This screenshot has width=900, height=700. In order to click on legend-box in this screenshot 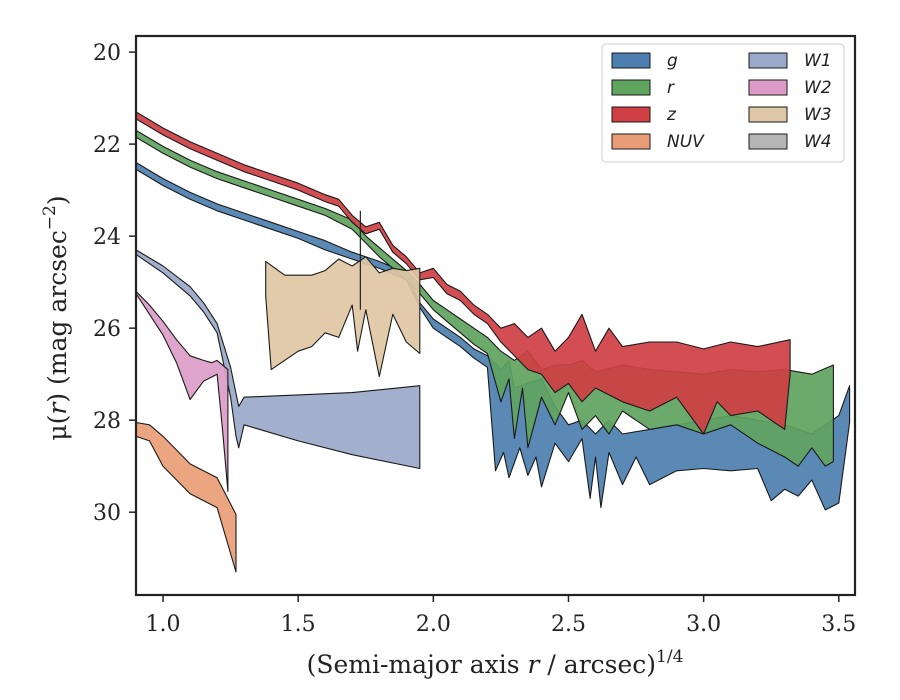, I will do `click(723, 103)`.